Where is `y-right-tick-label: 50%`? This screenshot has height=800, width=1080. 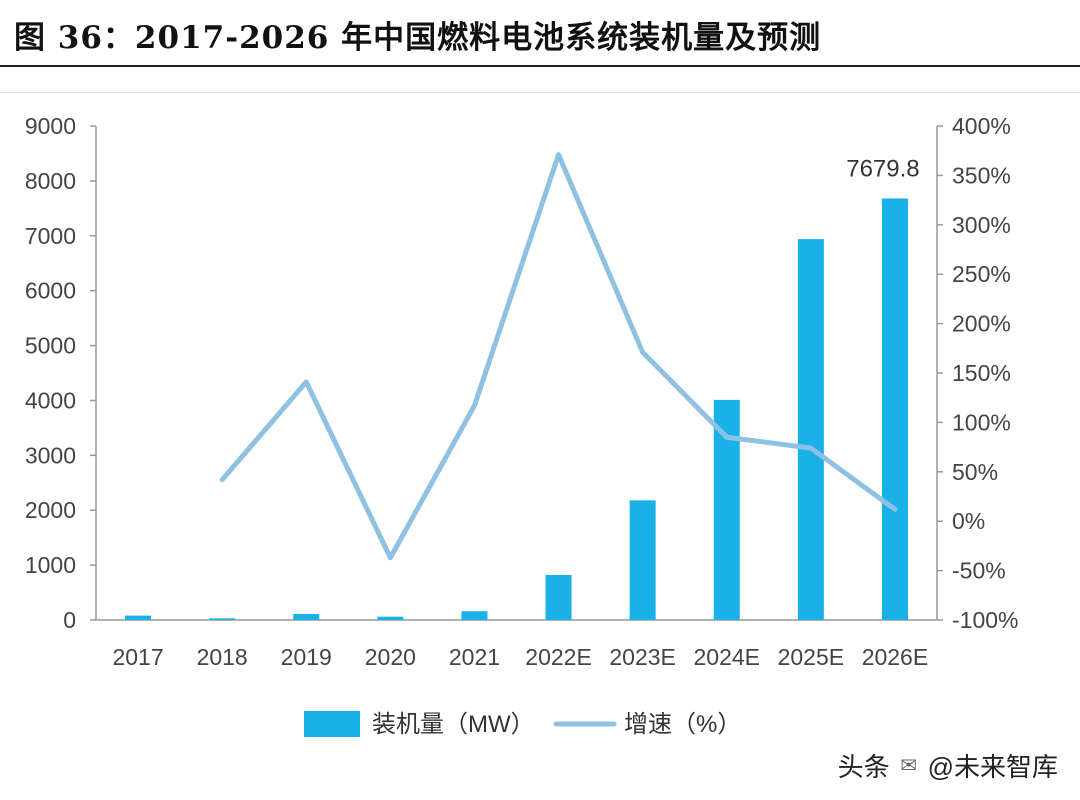
y-right-tick-label: 50% is located at coordinates (975, 472).